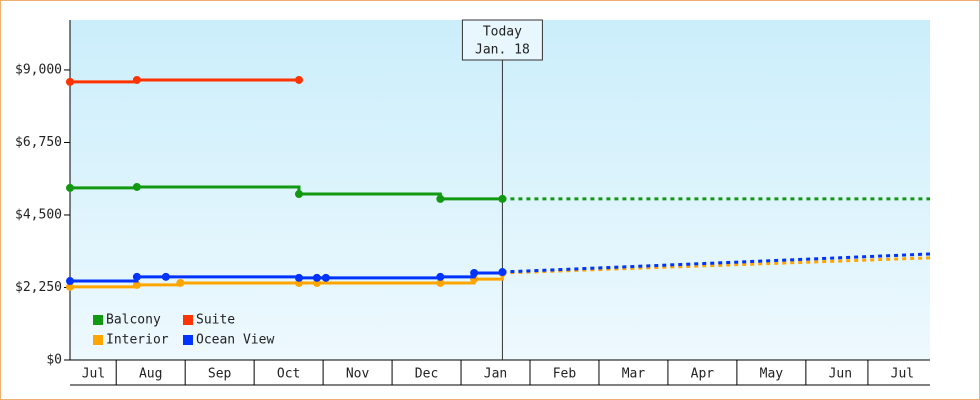 The image size is (980, 400). What do you see at coordinates (565, 374) in the screenshot?
I see `x-tick-label: Feb` at bounding box center [565, 374].